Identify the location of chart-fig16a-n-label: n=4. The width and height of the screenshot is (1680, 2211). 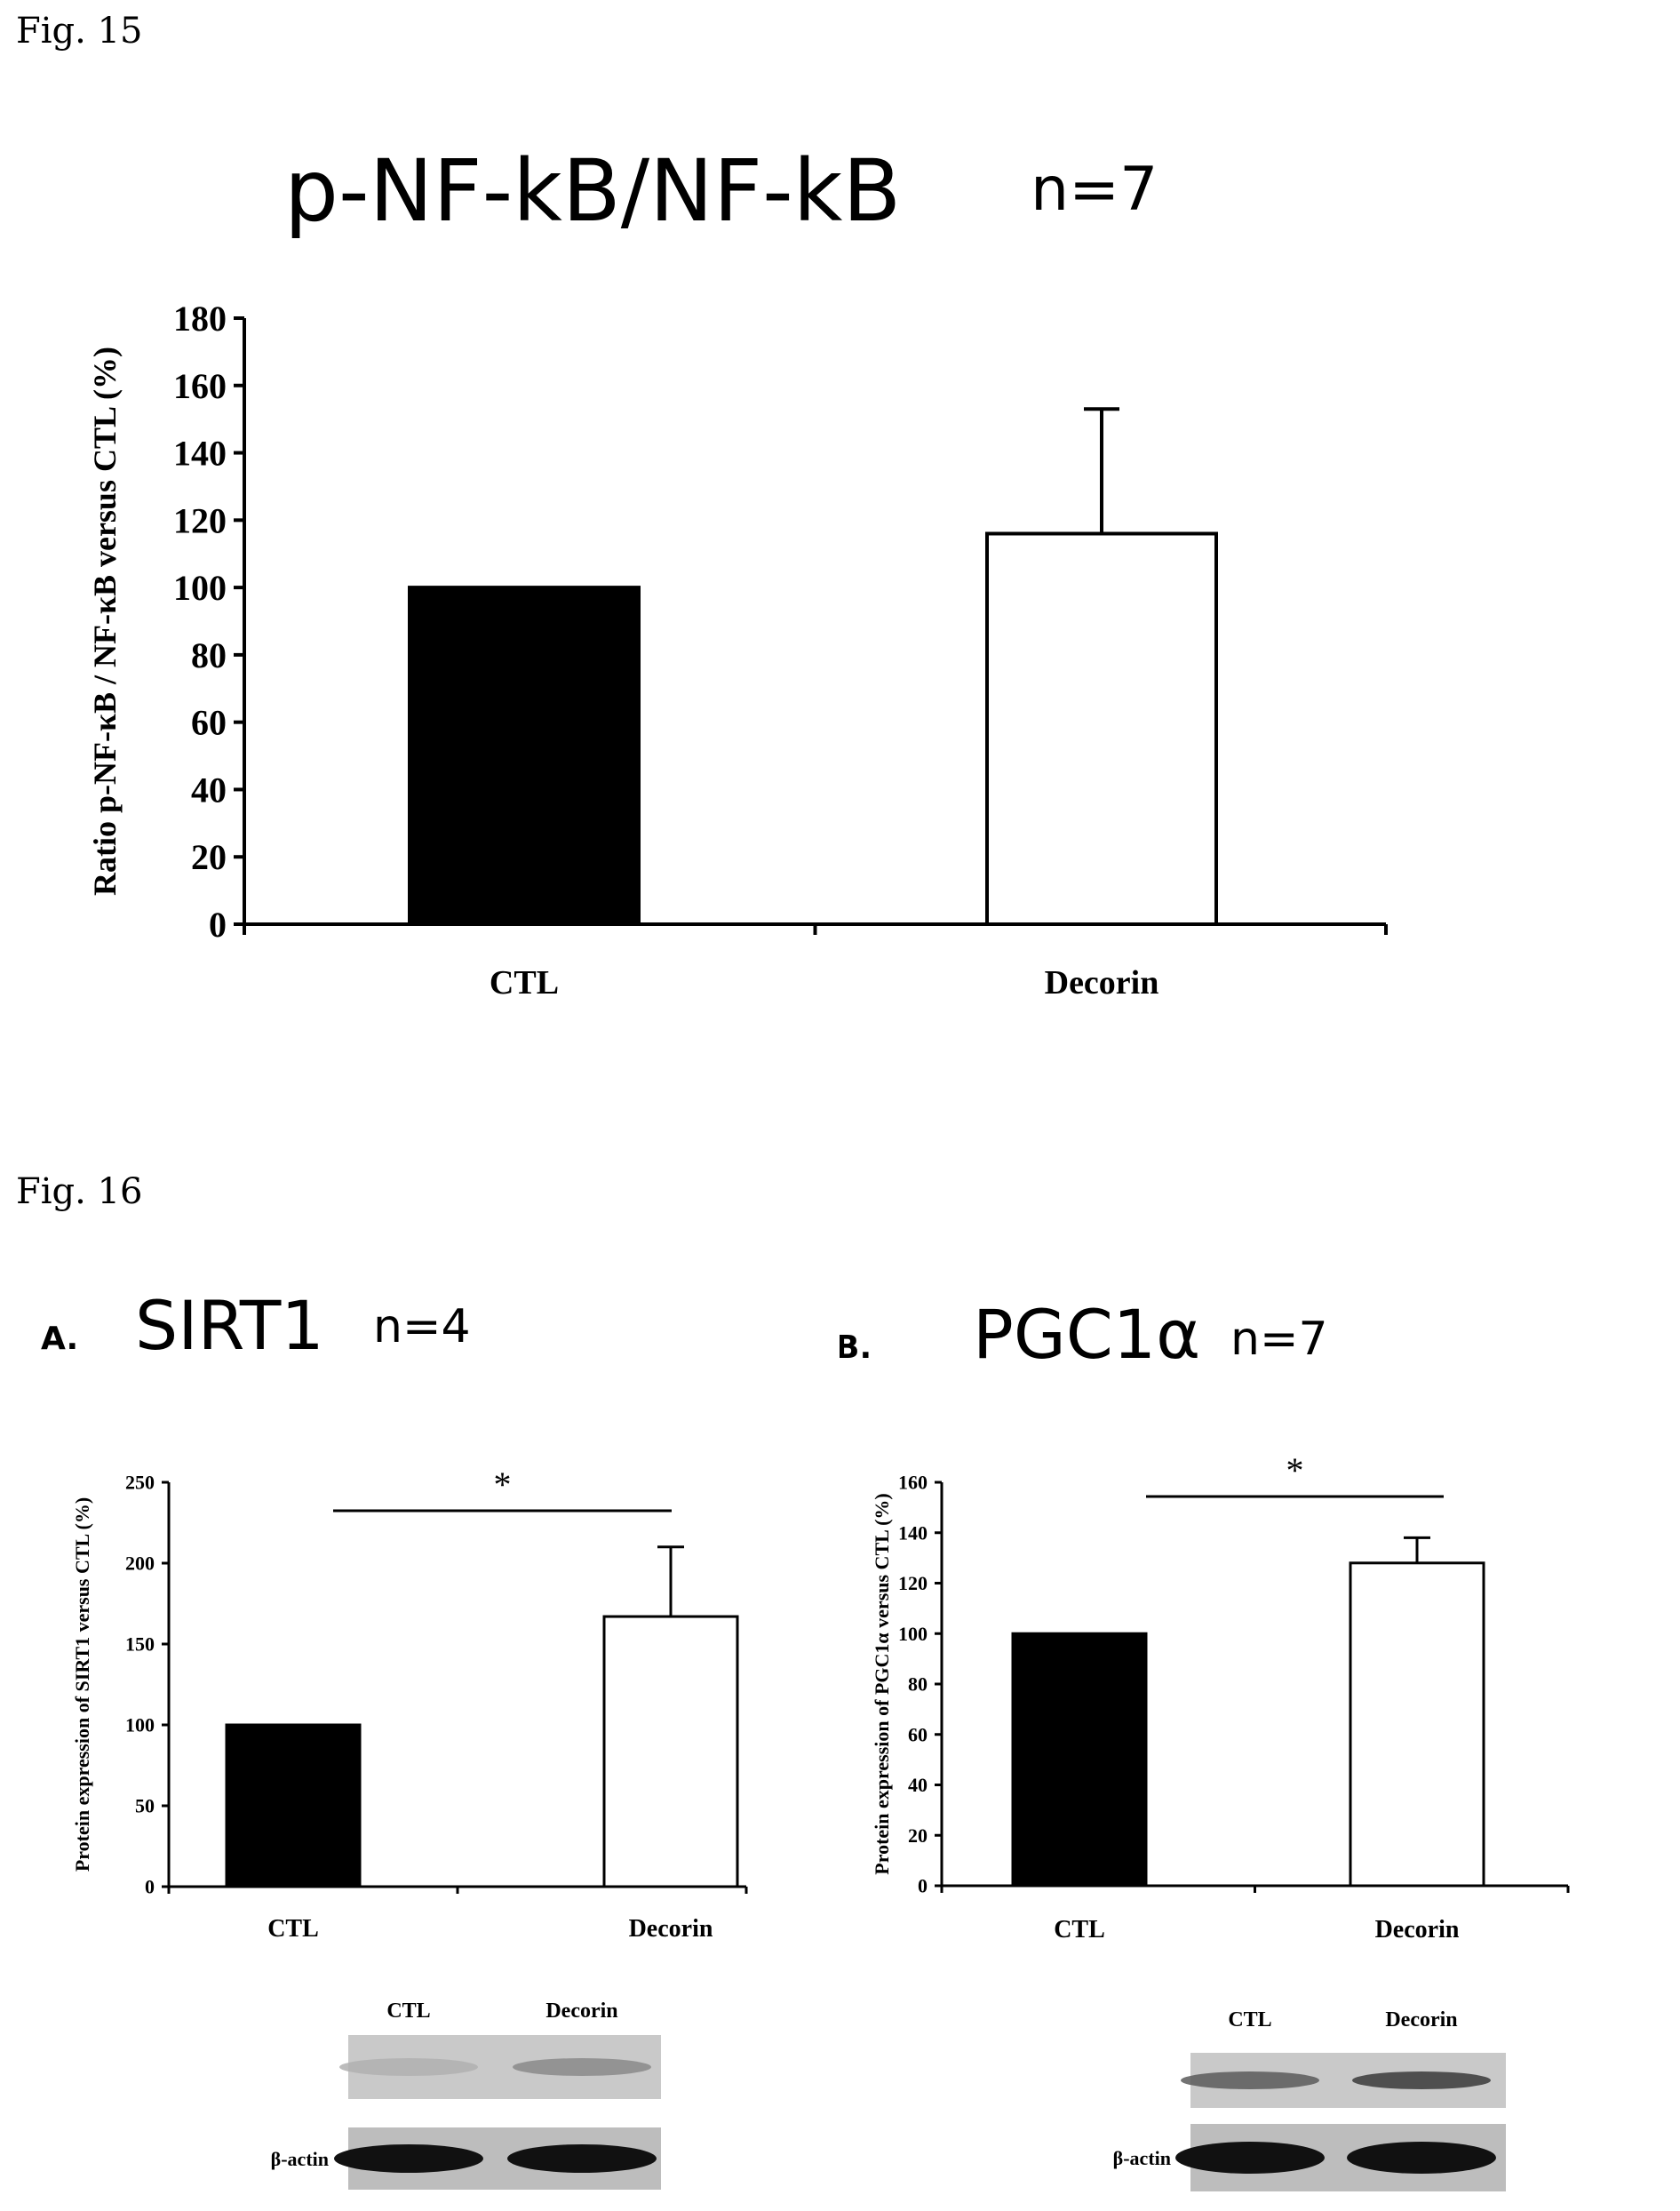
(422, 1326).